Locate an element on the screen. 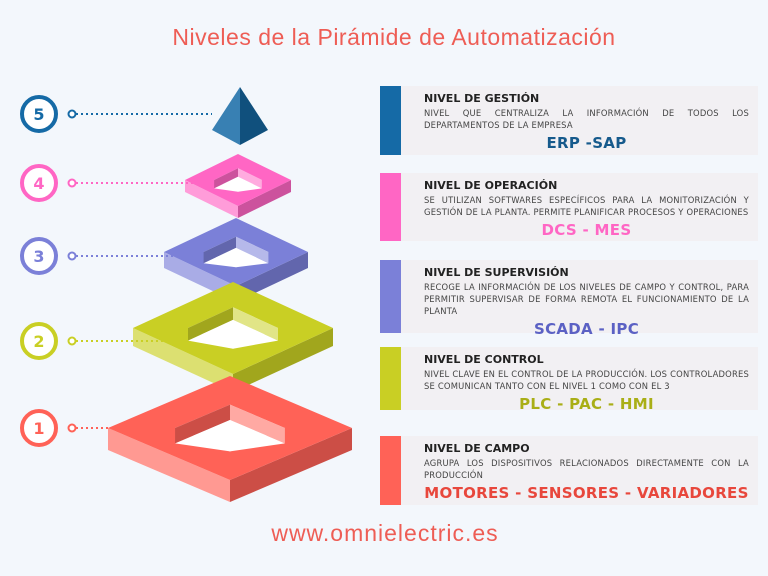  infographic-title: Niveles de la Pirámide de Automatización is located at coordinates (394, 37).